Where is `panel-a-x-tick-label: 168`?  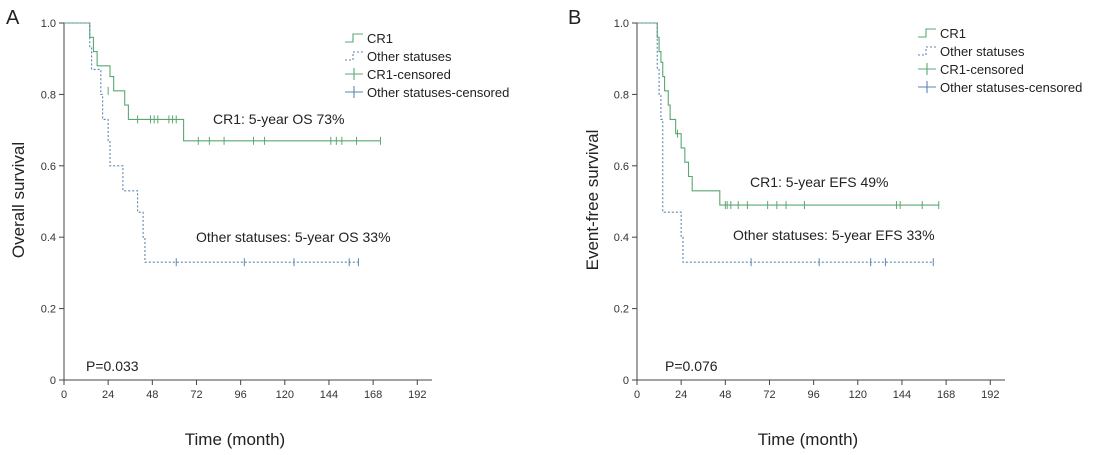 panel-a-x-tick-label: 168 is located at coordinates (373, 395).